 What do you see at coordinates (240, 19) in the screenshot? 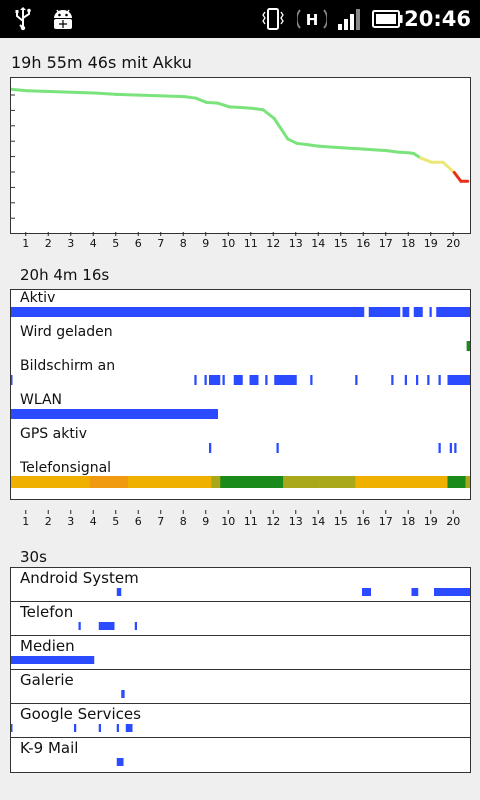
I see `status-bar: H 20:46` at bounding box center [240, 19].